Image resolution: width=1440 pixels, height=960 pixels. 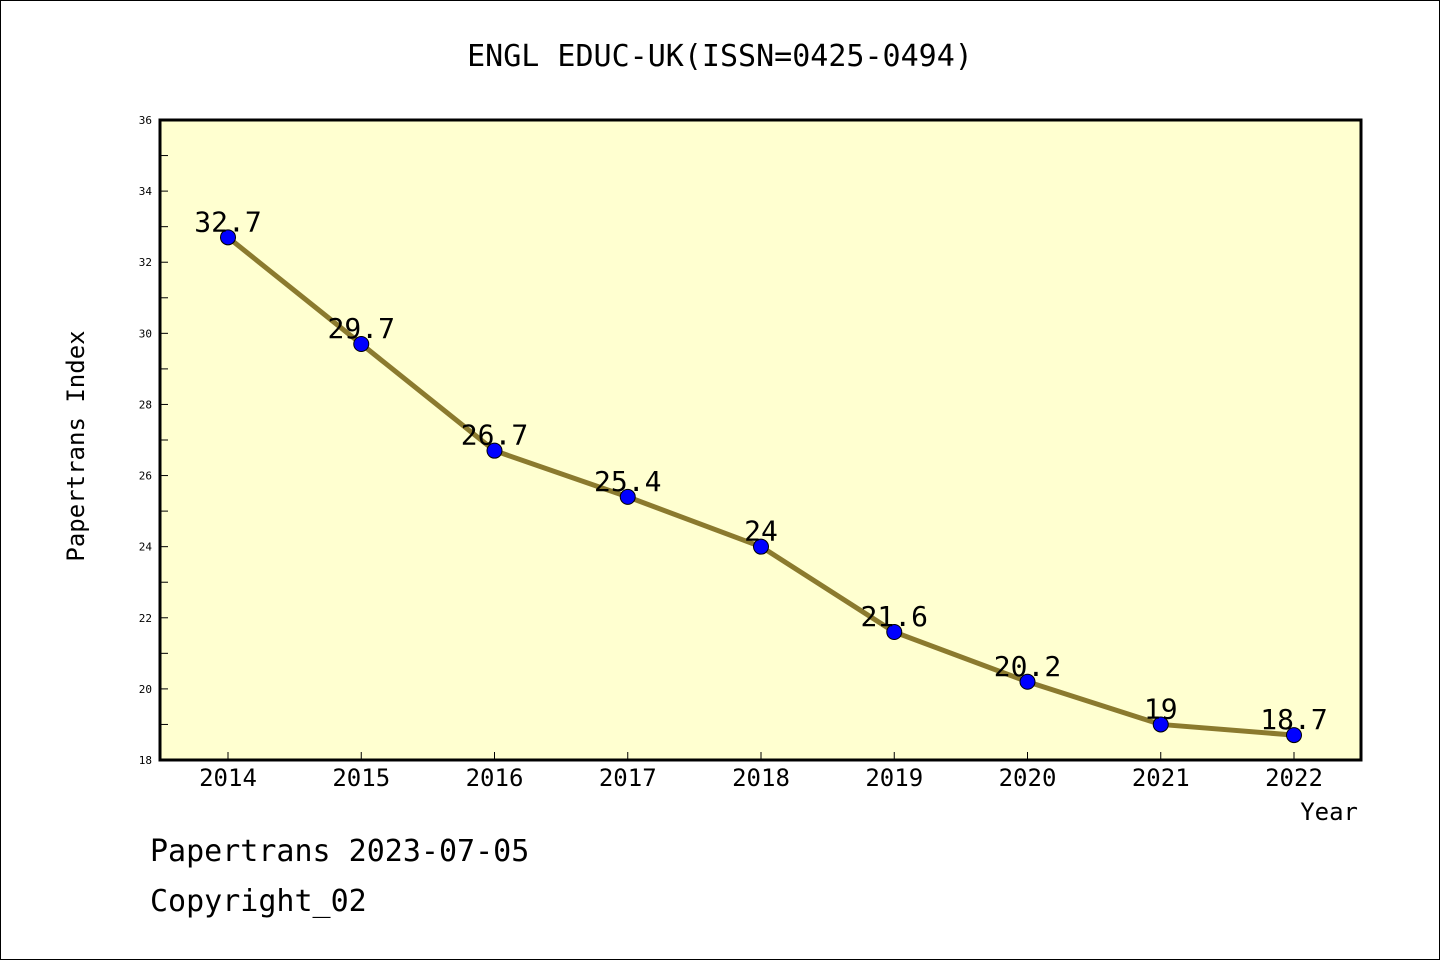 What do you see at coordinates (145, 404) in the screenshot?
I see `y-tick-label: 28` at bounding box center [145, 404].